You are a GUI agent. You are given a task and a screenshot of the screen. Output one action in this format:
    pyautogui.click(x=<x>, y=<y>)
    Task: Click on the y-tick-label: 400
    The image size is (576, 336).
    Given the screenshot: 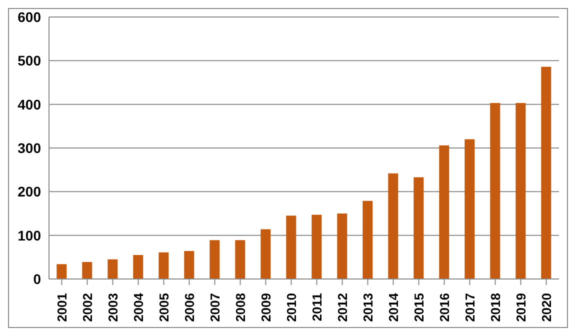 What is the action you would take?
    pyautogui.click(x=30, y=104)
    